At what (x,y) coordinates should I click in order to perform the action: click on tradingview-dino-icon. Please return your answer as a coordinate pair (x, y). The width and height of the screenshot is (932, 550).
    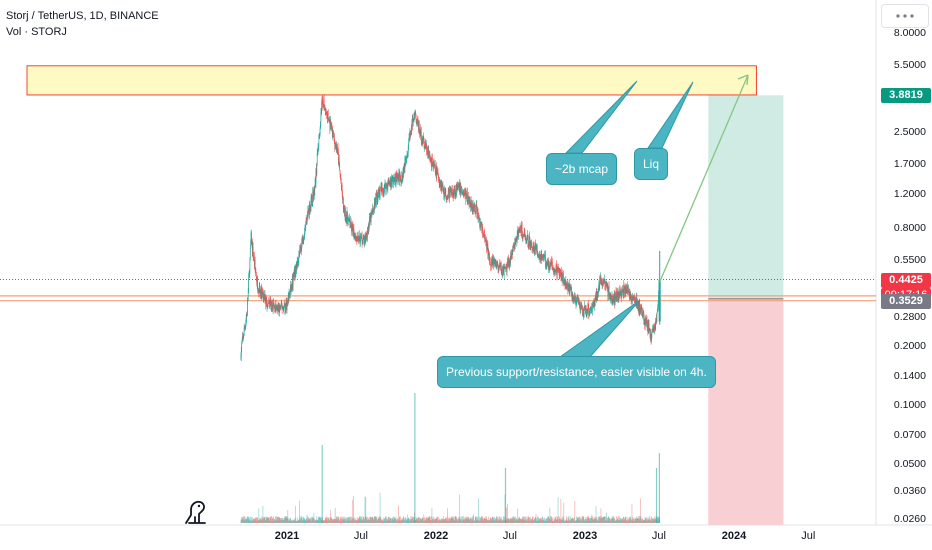
    Looking at the image, I should click on (197, 512).